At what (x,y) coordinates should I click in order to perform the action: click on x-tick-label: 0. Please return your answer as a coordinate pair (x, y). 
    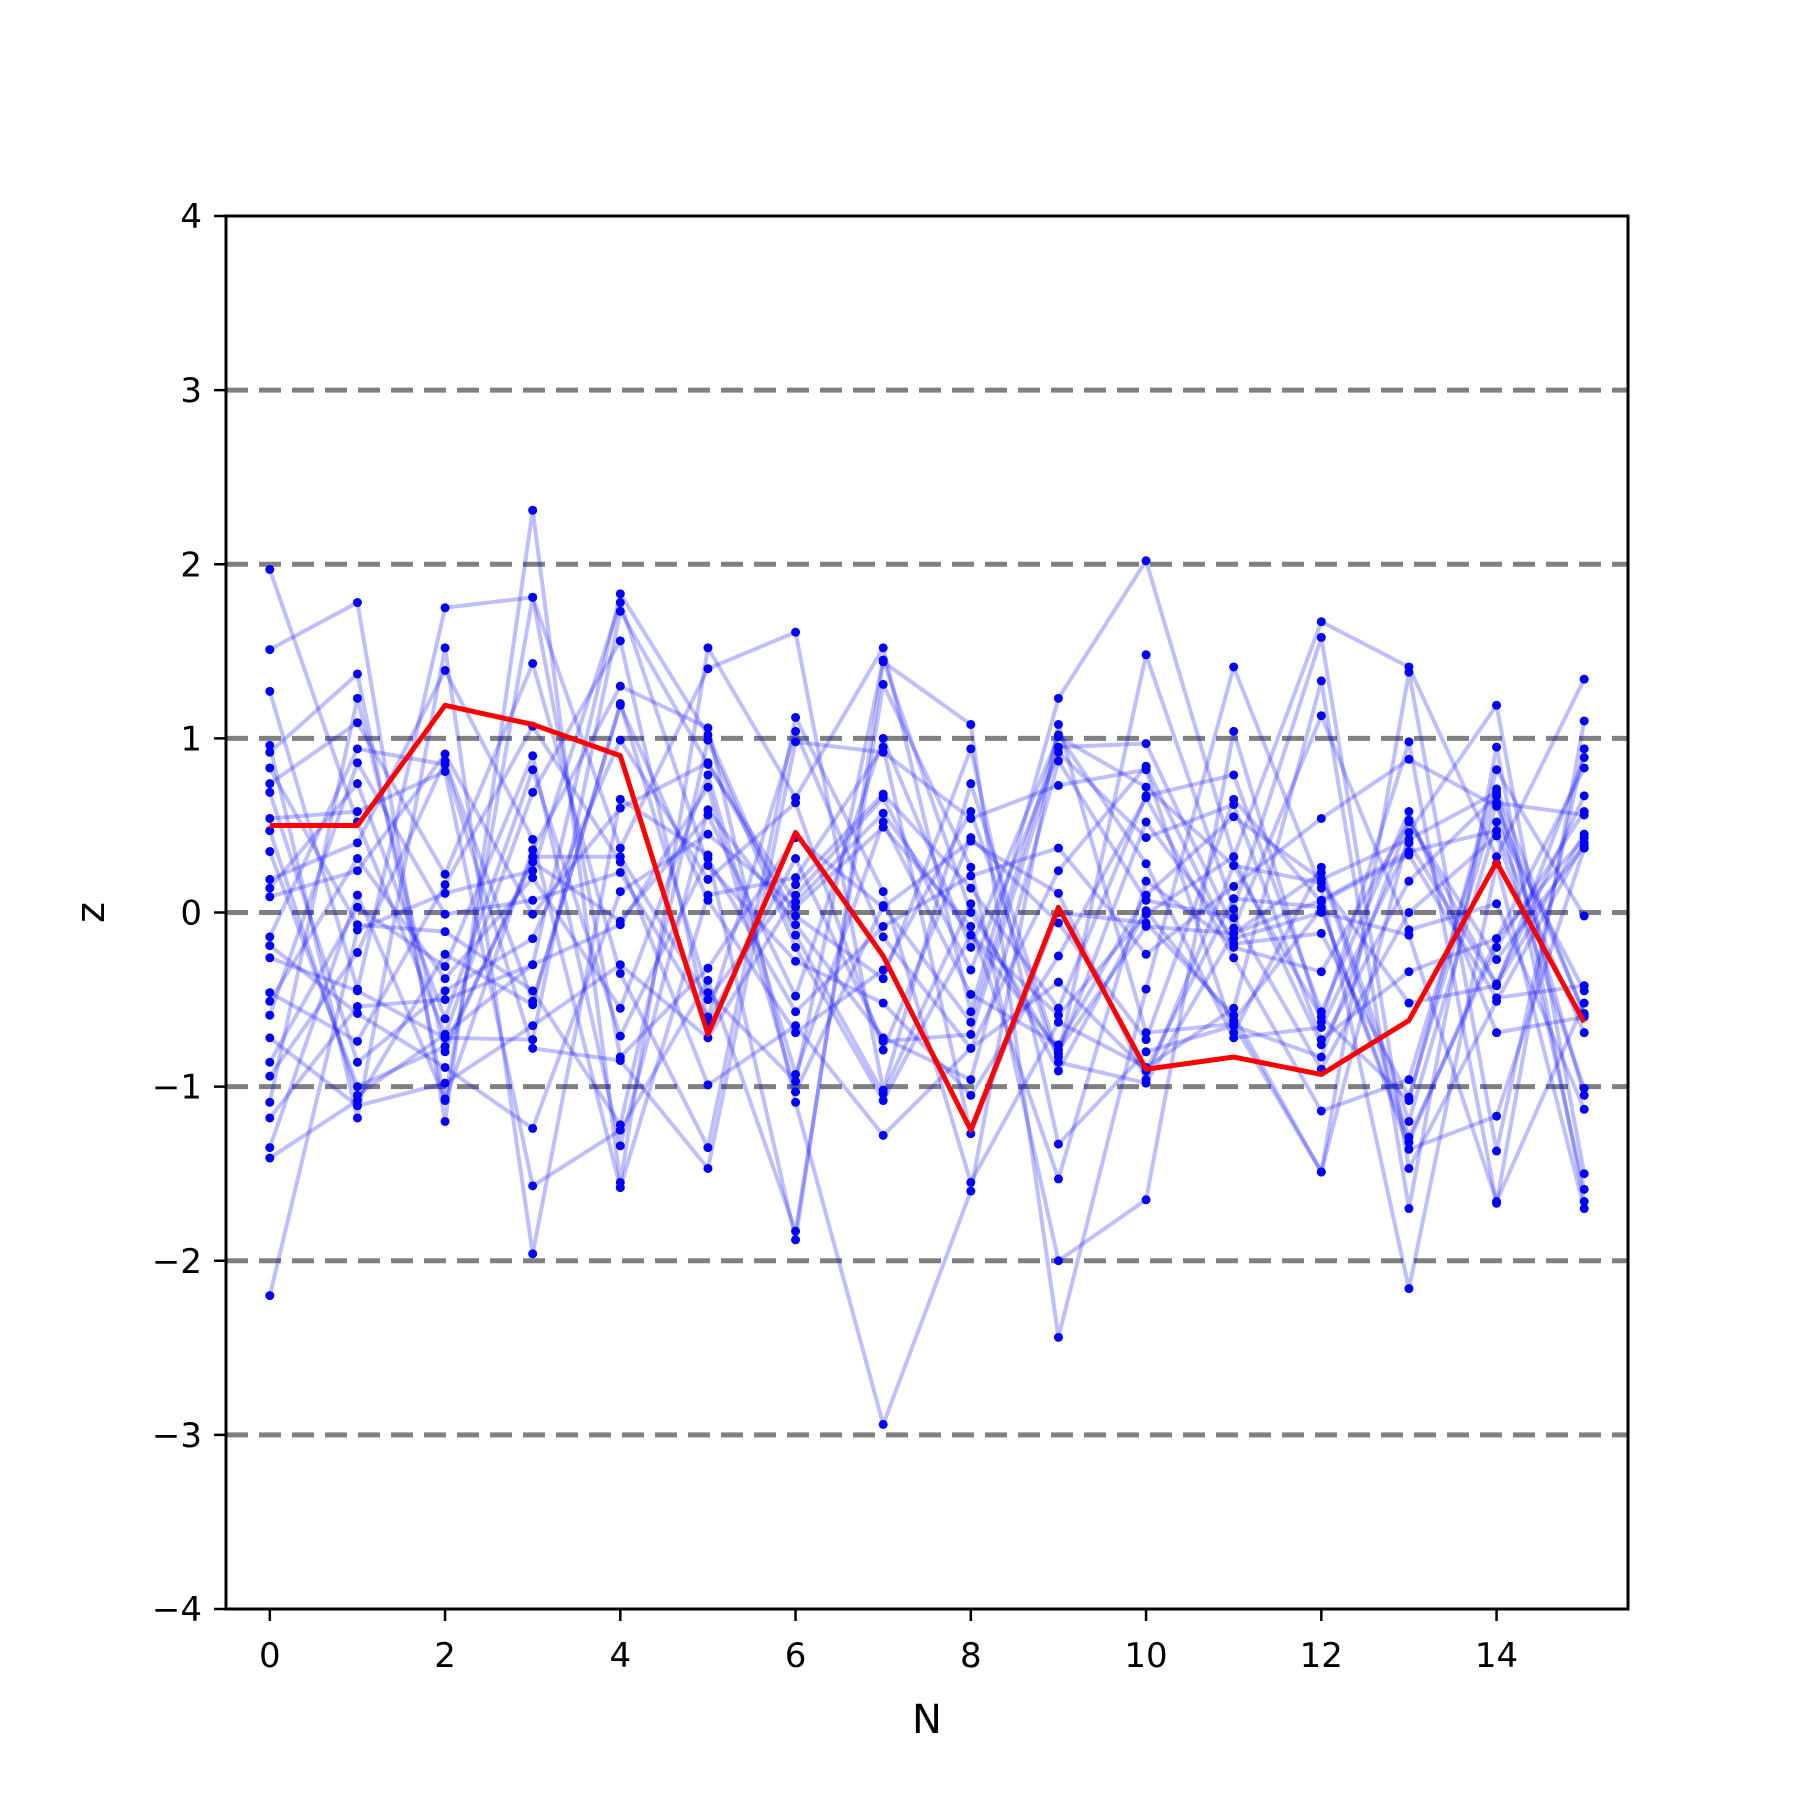
    Looking at the image, I should click on (270, 1656).